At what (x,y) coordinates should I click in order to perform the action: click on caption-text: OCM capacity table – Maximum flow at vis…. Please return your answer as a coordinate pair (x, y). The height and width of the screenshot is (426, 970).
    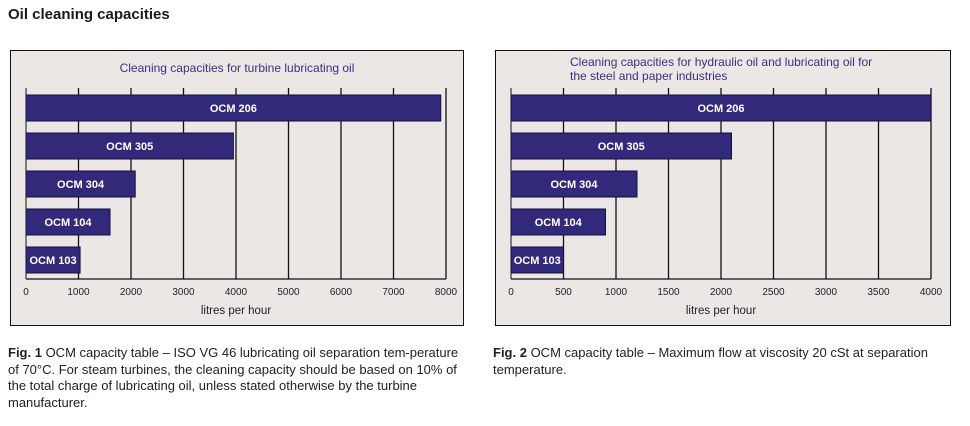
    Looking at the image, I should click on (710, 361).